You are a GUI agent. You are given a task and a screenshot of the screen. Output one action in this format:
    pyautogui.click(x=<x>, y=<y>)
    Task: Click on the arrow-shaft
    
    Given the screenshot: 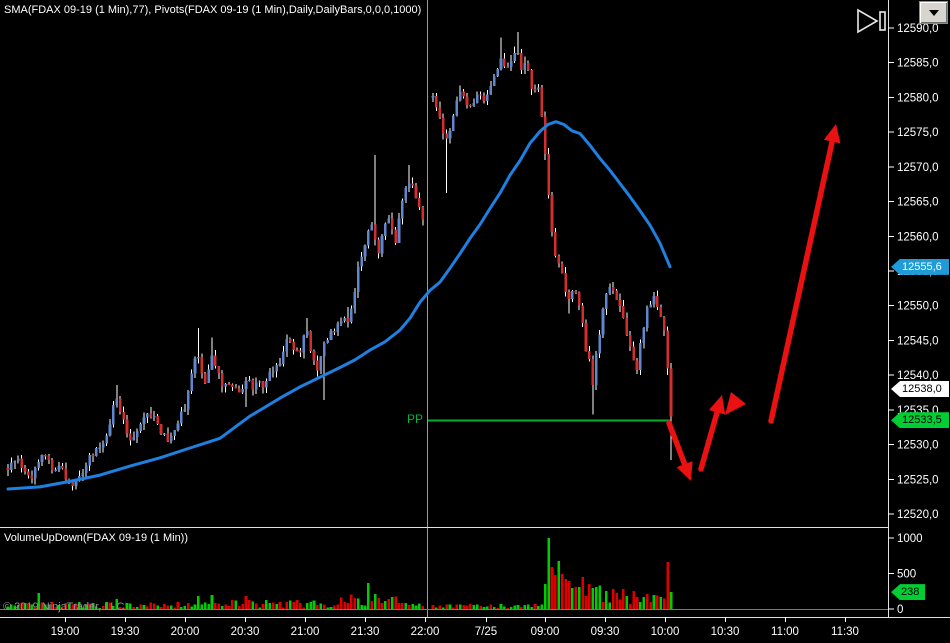 What is the action you would take?
    pyautogui.click(x=802, y=279)
    